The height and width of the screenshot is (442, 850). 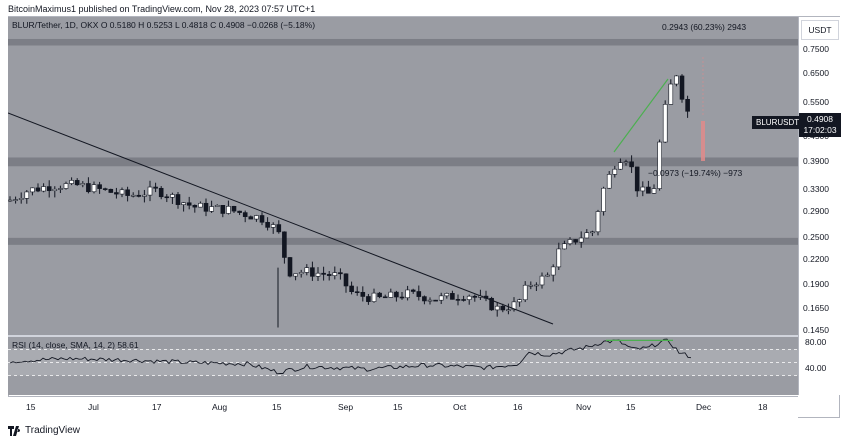 I want to click on time-tick-label: Aug, so click(x=220, y=407).